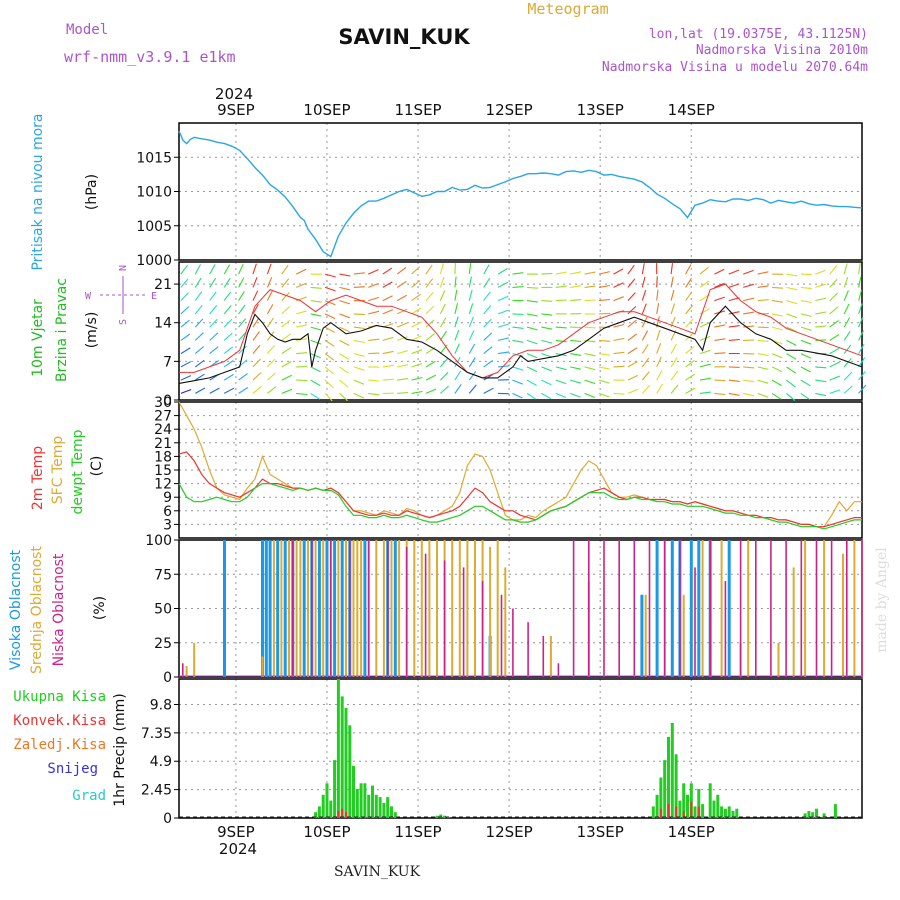 Image resolution: width=900 pixels, height=900 pixels. I want to click on y-tick-label: 21, so click(163, 285).